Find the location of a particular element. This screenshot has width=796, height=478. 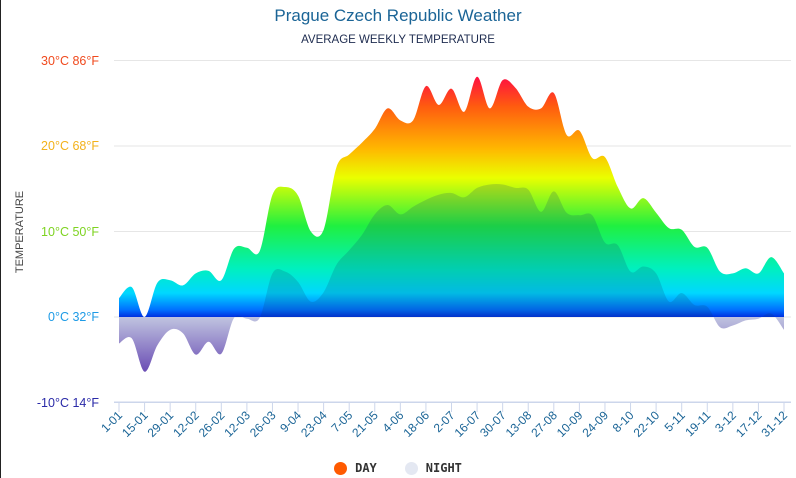

x-tick-label: 10-09 is located at coordinates (570, 424).